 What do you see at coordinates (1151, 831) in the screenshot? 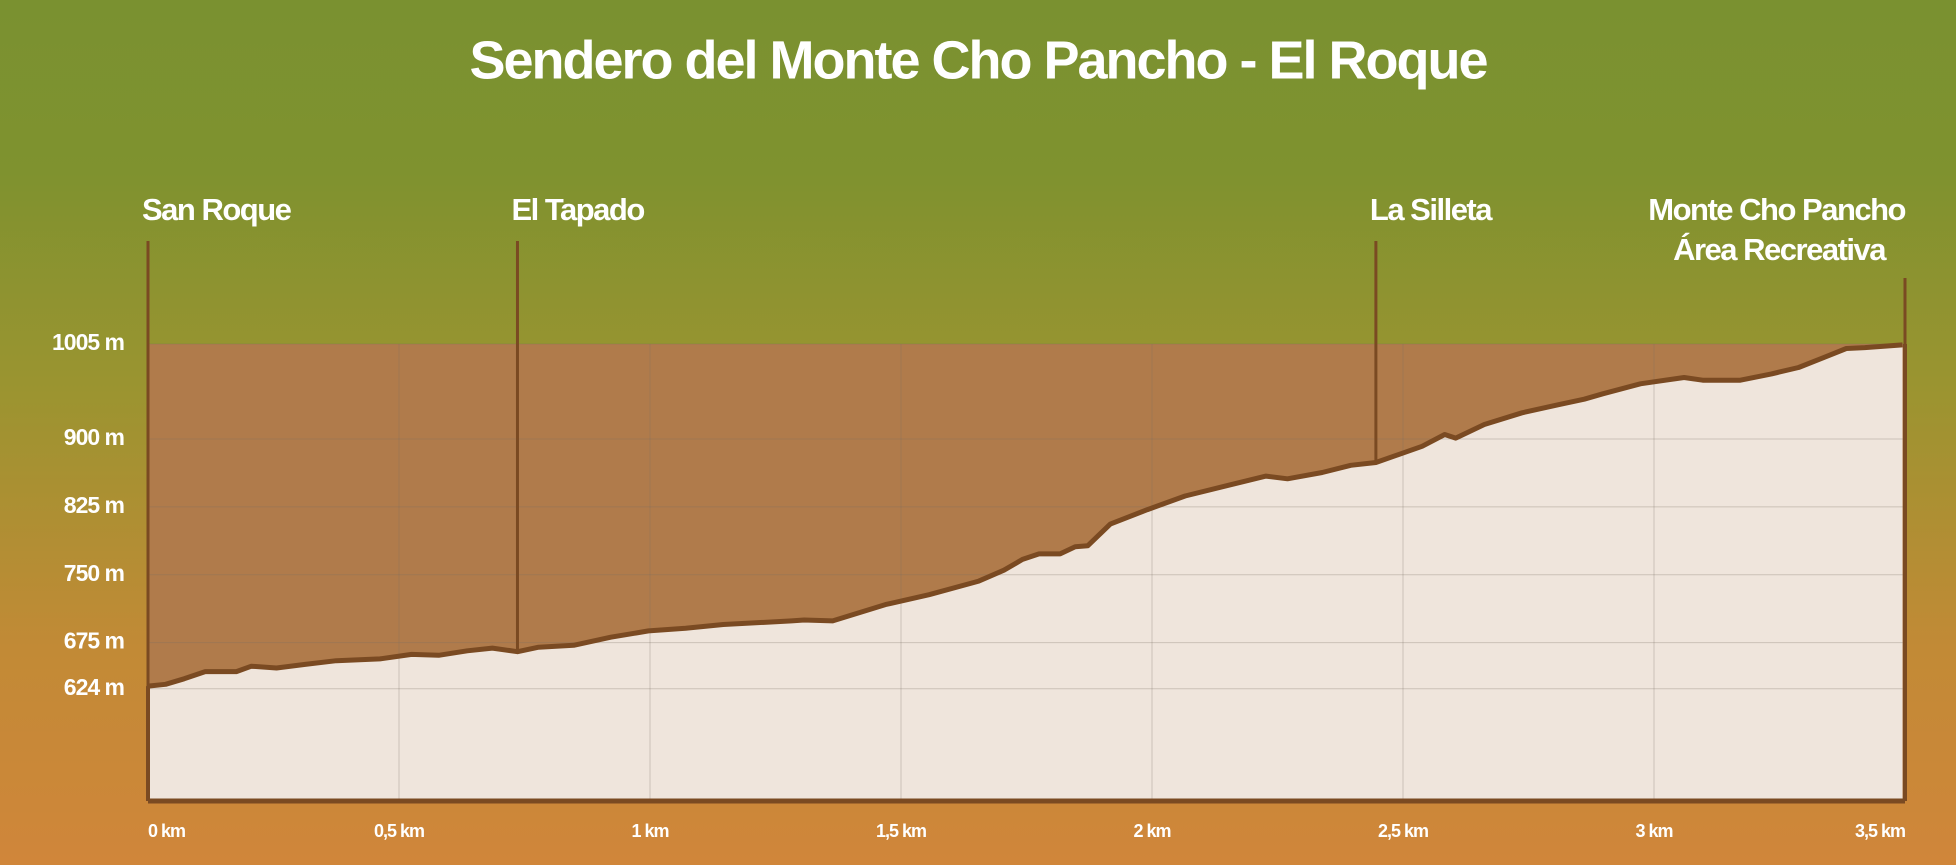
I see `x-tick-label: 2 km` at bounding box center [1151, 831].